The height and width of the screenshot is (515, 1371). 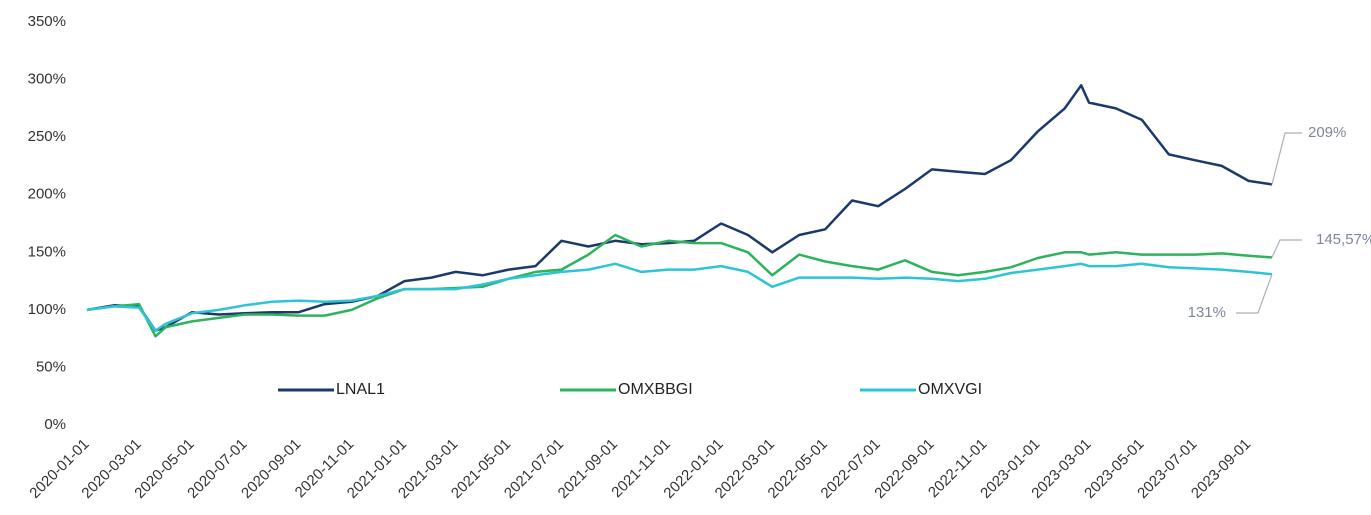 What do you see at coordinates (47, 79) in the screenshot?
I see `y-tick-label: 300%` at bounding box center [47, 79].